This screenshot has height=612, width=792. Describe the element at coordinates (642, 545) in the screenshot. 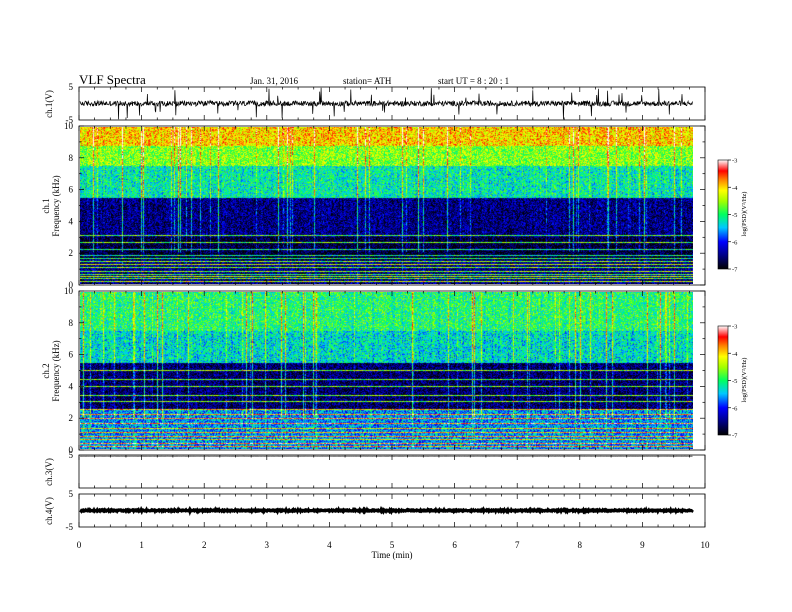

I see `x-tick-label: 9` at that location.